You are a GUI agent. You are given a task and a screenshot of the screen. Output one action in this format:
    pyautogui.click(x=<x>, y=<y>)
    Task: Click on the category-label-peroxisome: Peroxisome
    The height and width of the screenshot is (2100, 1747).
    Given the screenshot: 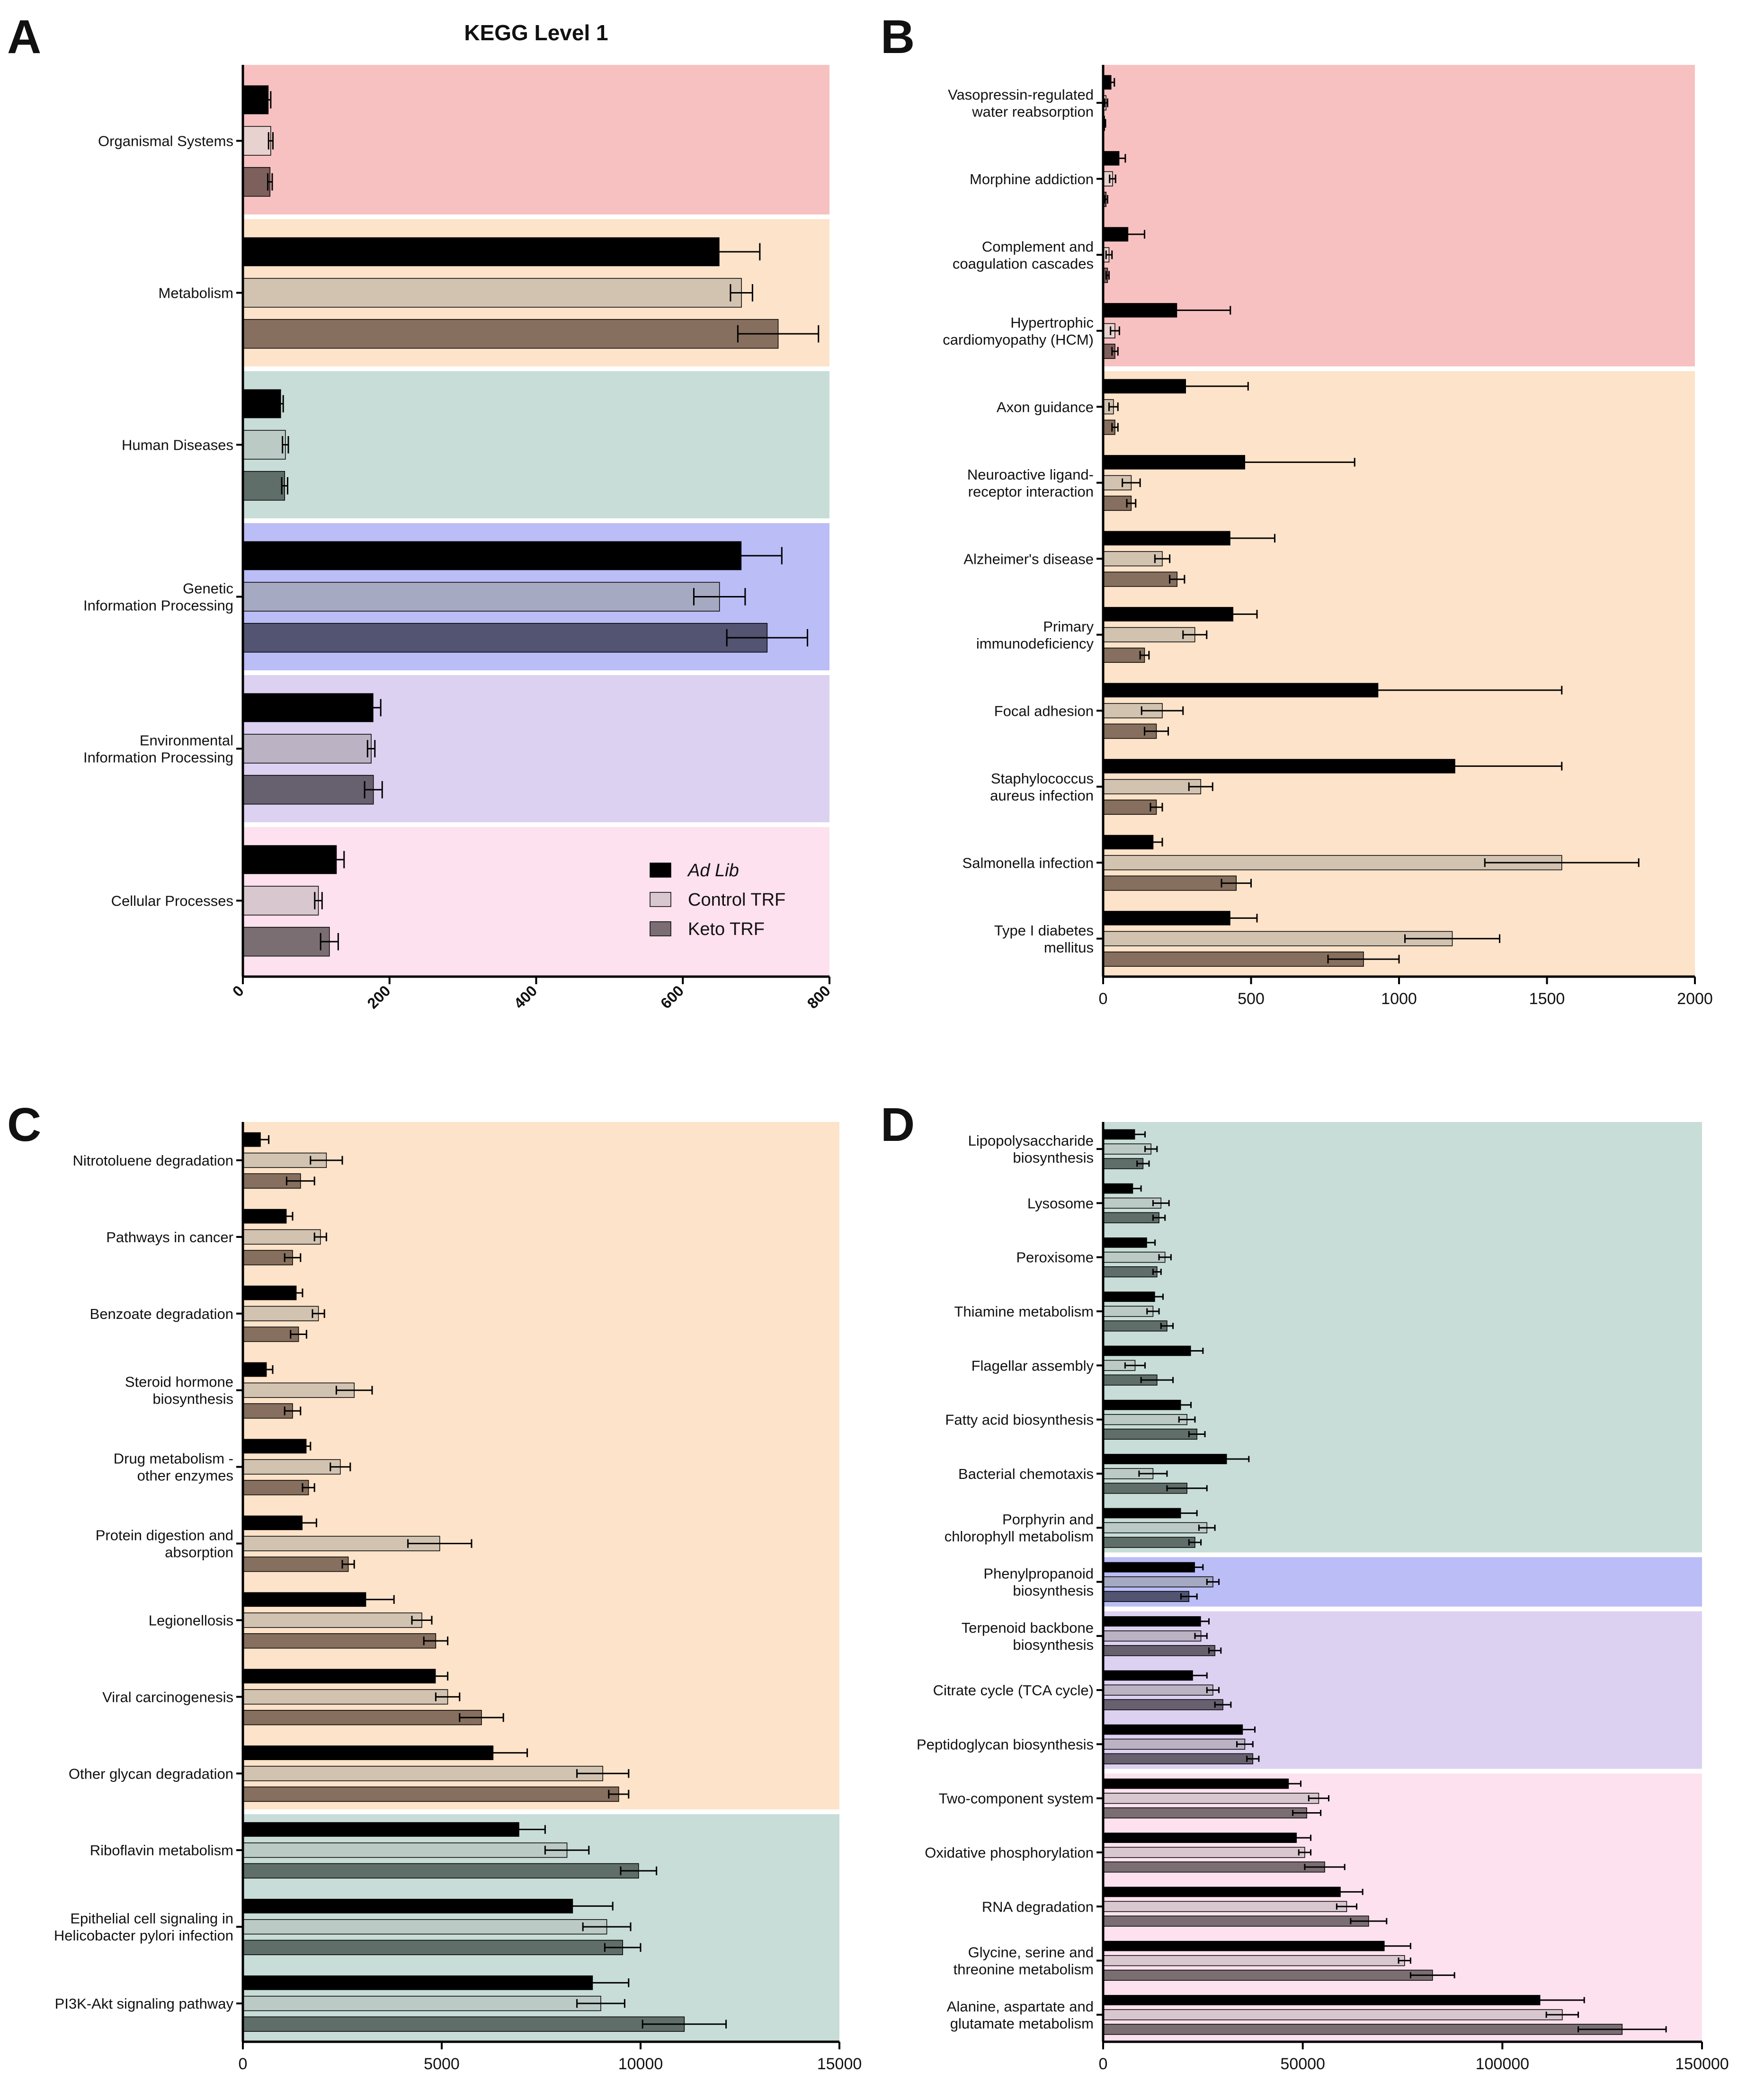 What is the action you would take?
    pyautogui.click(x=1055, y=1257)
    